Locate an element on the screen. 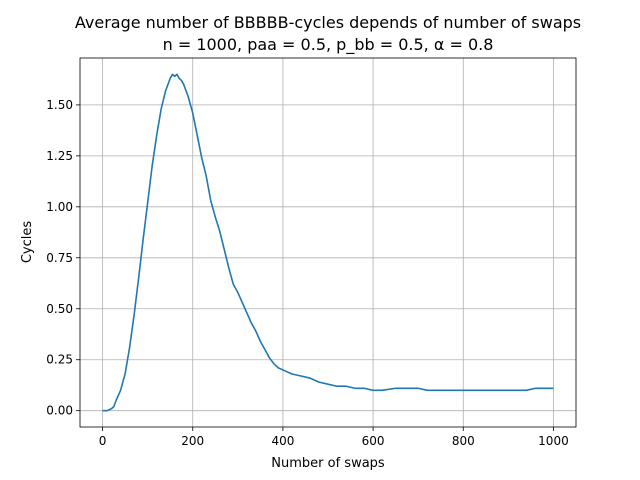  y-tick-label: 0.00 is located at coordinates (59, 411).